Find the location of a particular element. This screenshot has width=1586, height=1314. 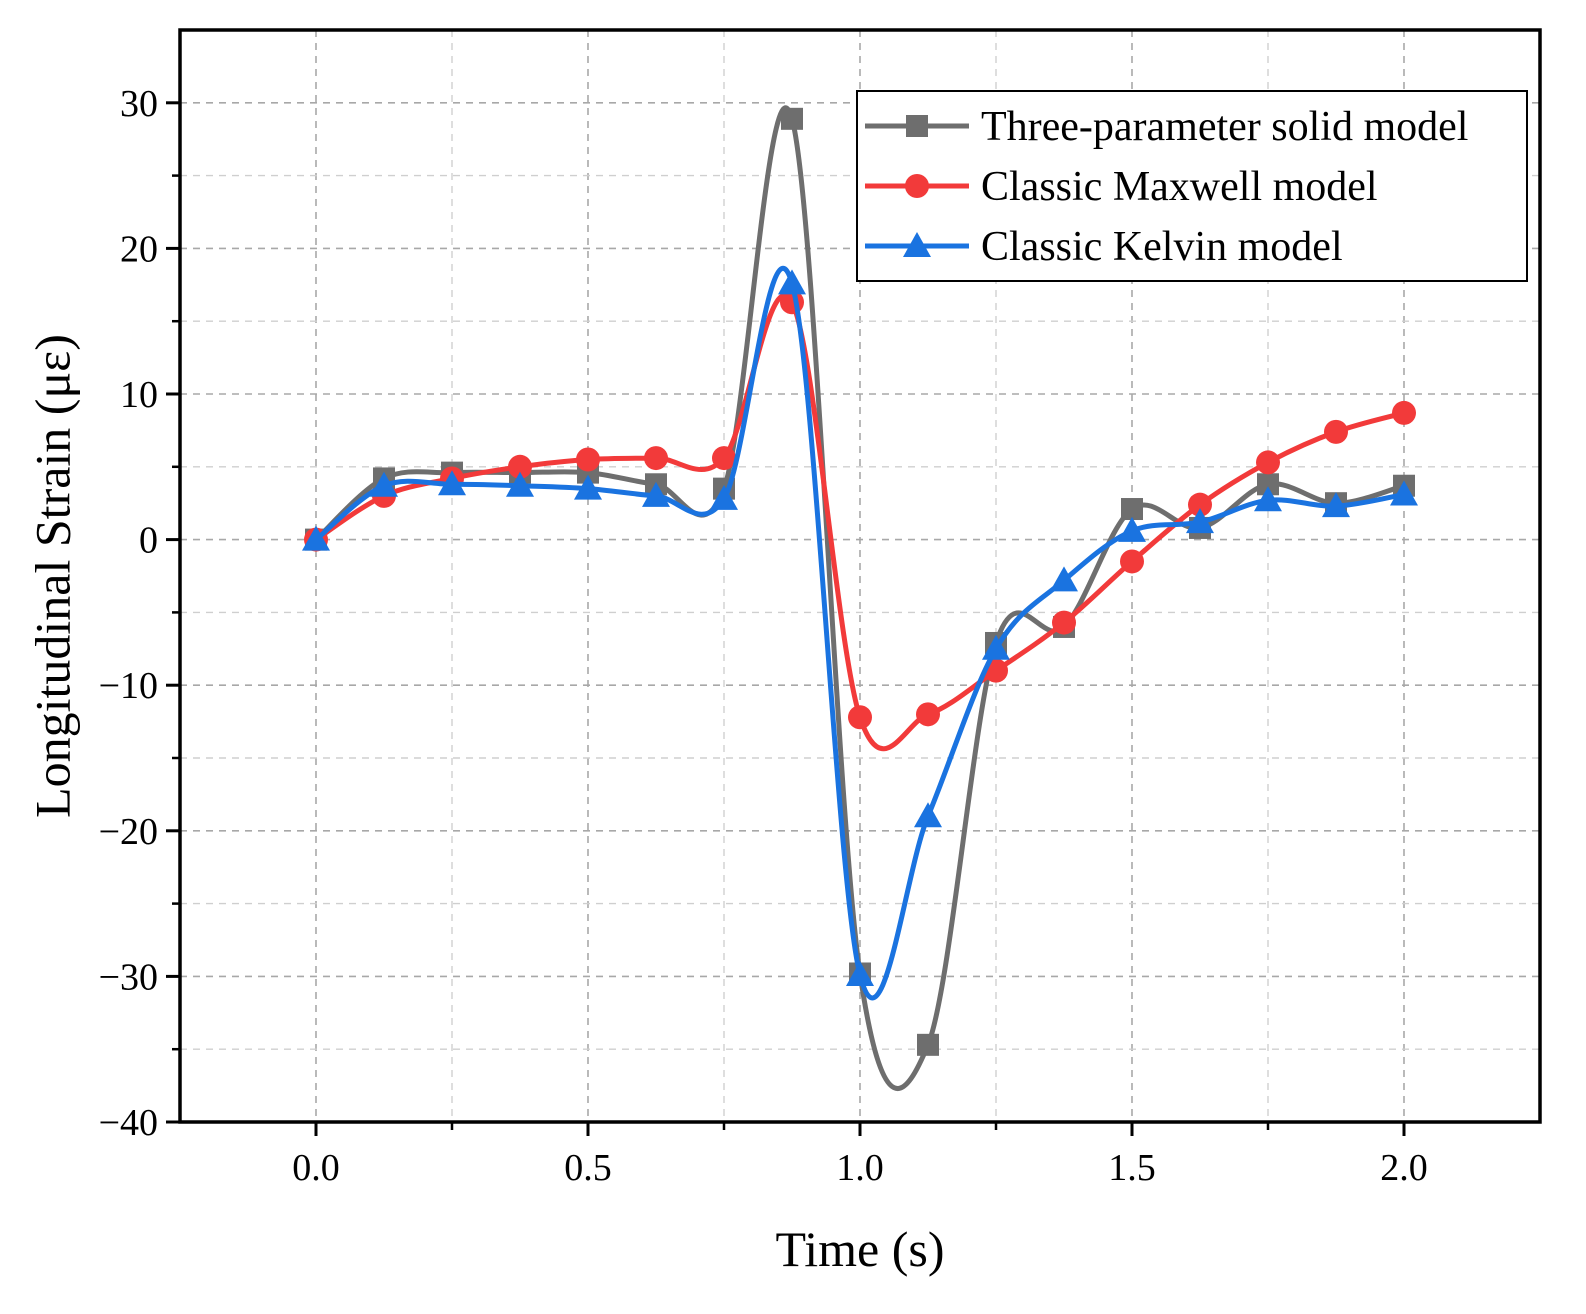

y-tick-label: 20 is located at coordinates (139, 249).